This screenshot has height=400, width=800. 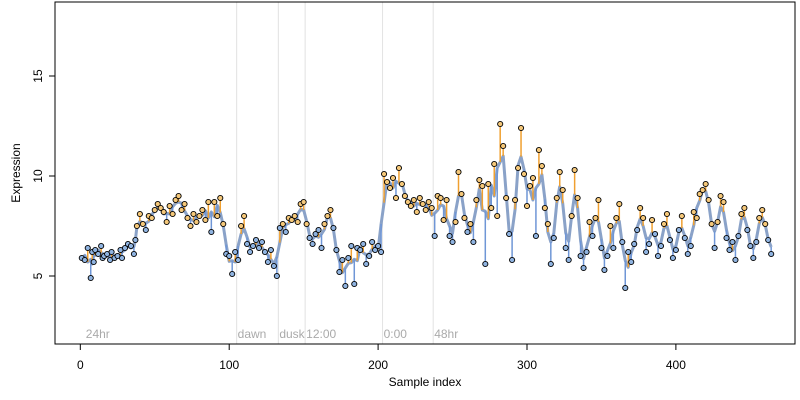 What do you see at coordinates (38, 76) in the screenshot?
I see `y-tick-label: 15` at bounding box center [38, 76].